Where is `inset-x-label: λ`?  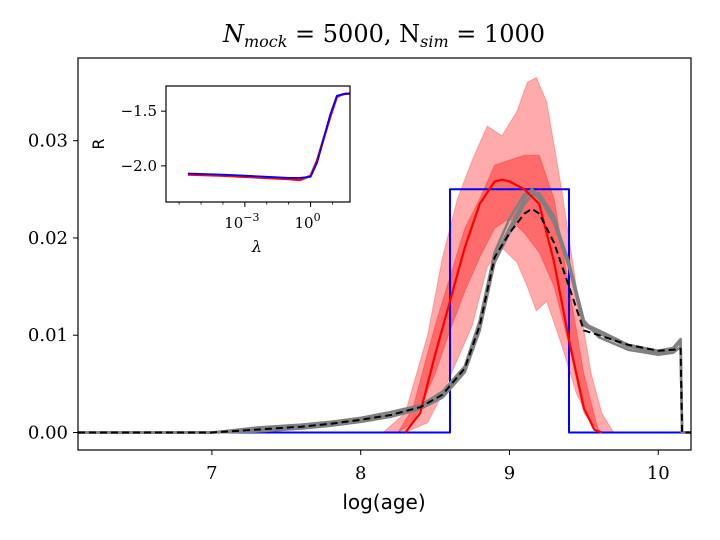
inset-x-label: λ is located at coordinates (256, 246).